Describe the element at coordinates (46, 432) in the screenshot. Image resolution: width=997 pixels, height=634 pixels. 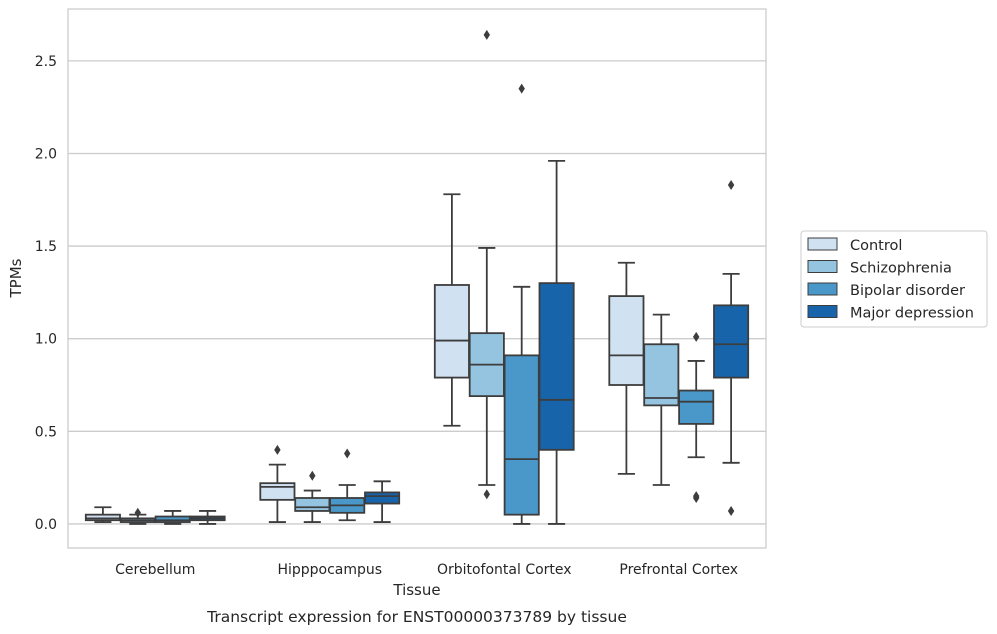
I see `y-tick-label: 0.5` at that location.